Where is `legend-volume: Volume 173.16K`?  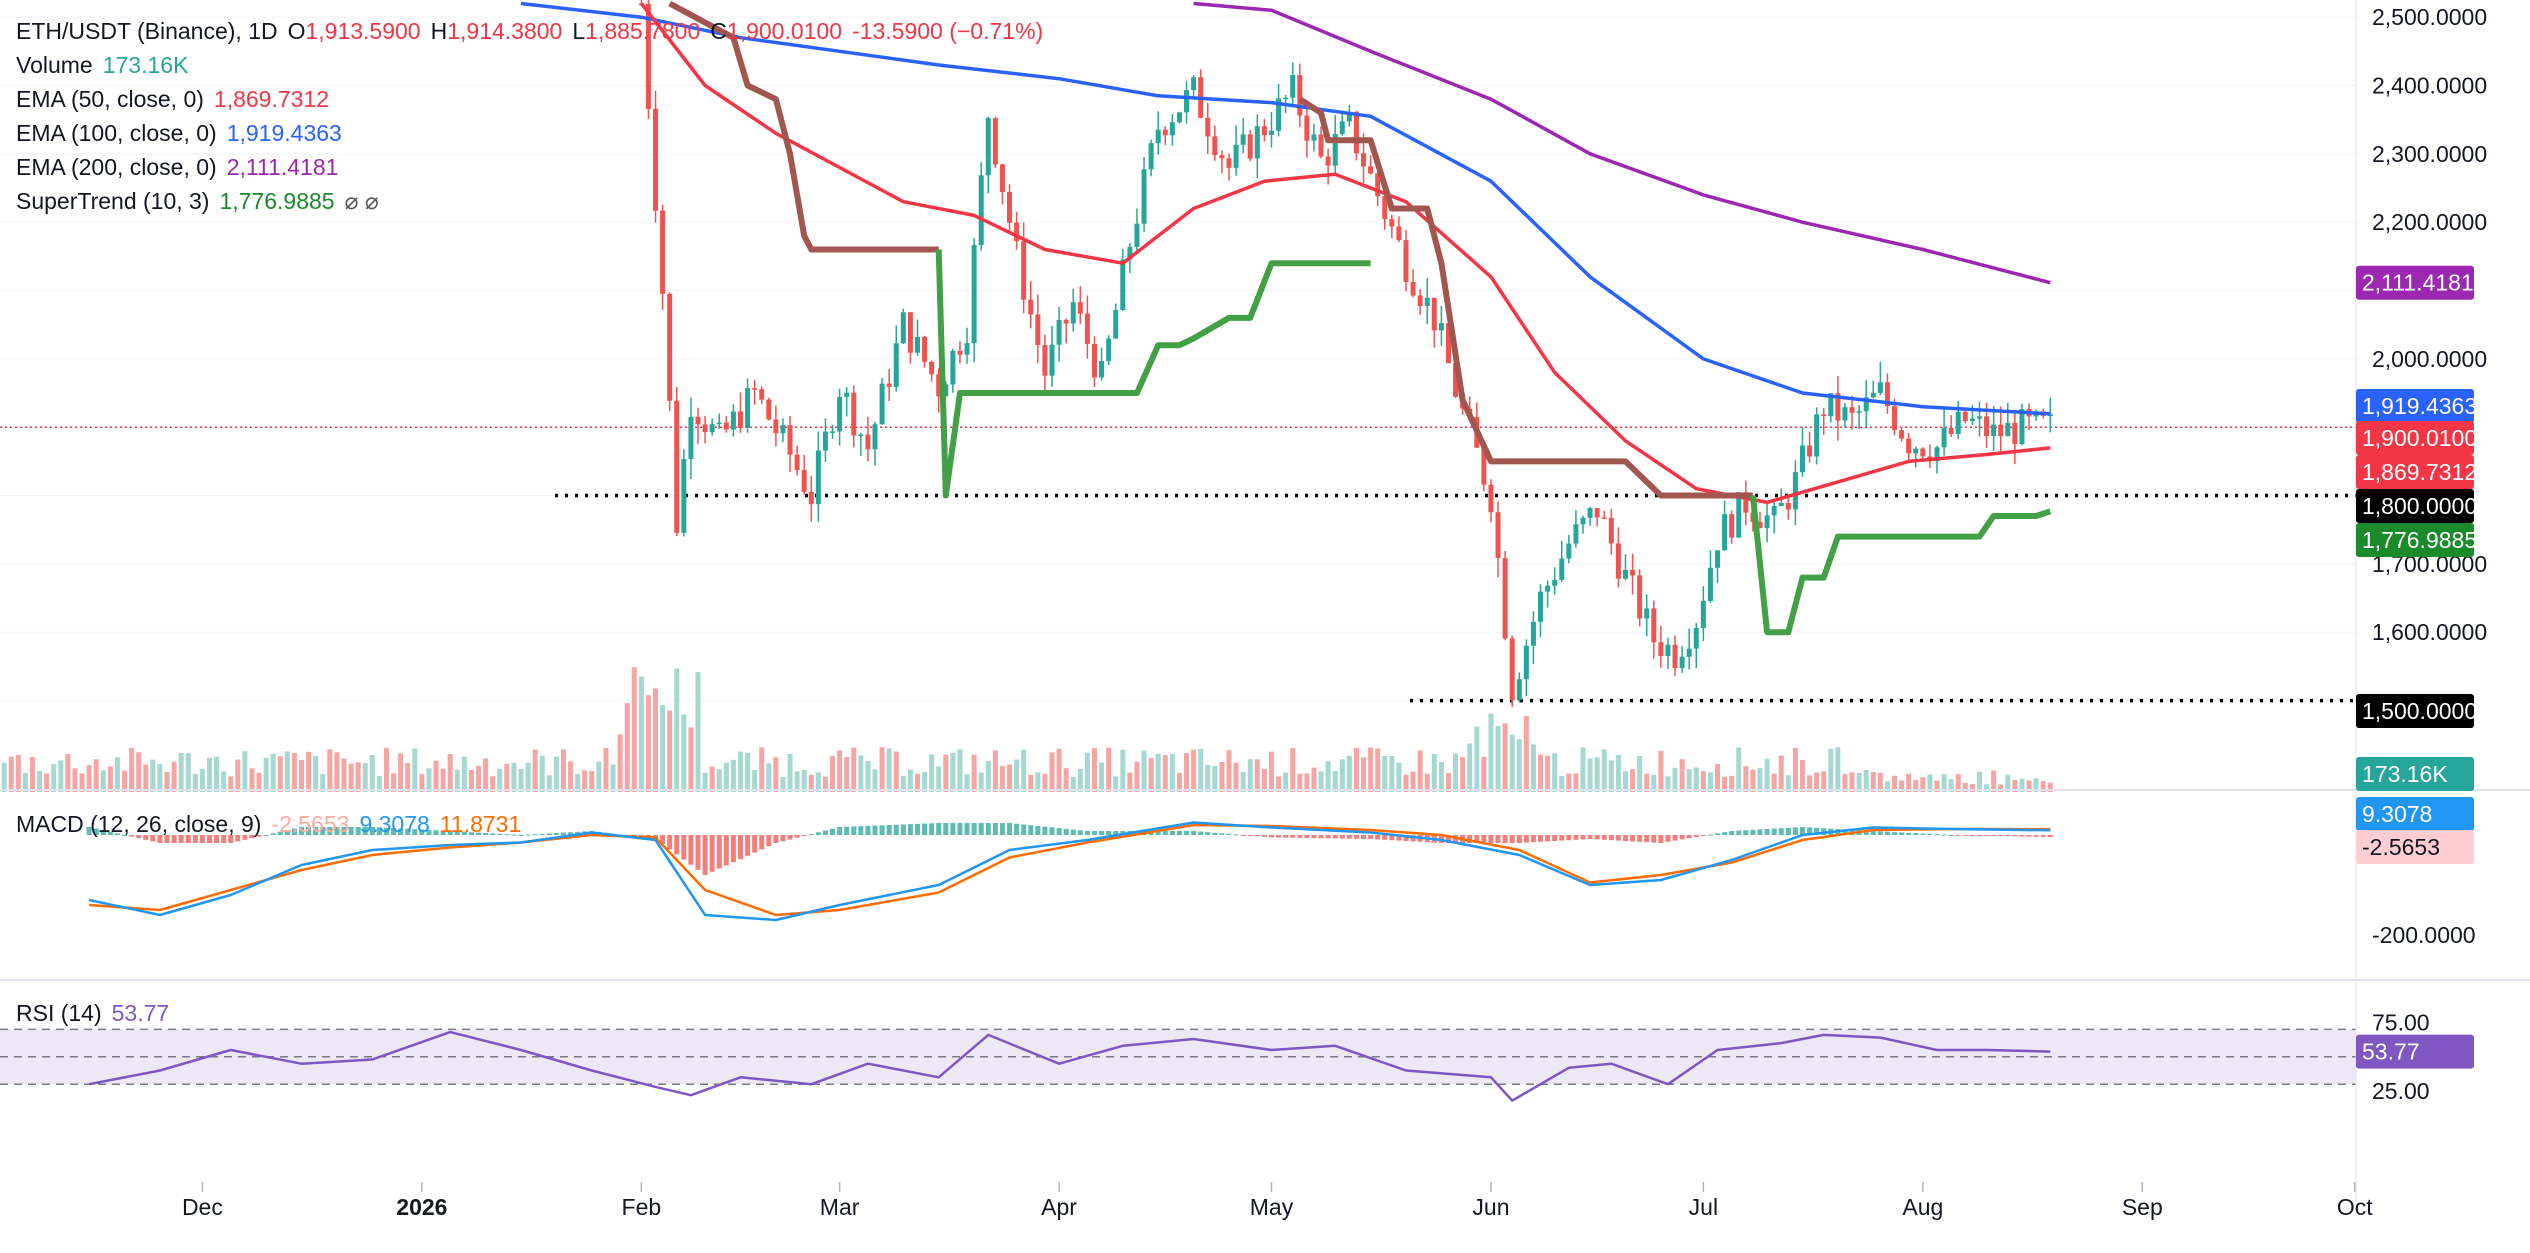 legend-volume: Volume 173.16K is located at coordinates (534, 65).